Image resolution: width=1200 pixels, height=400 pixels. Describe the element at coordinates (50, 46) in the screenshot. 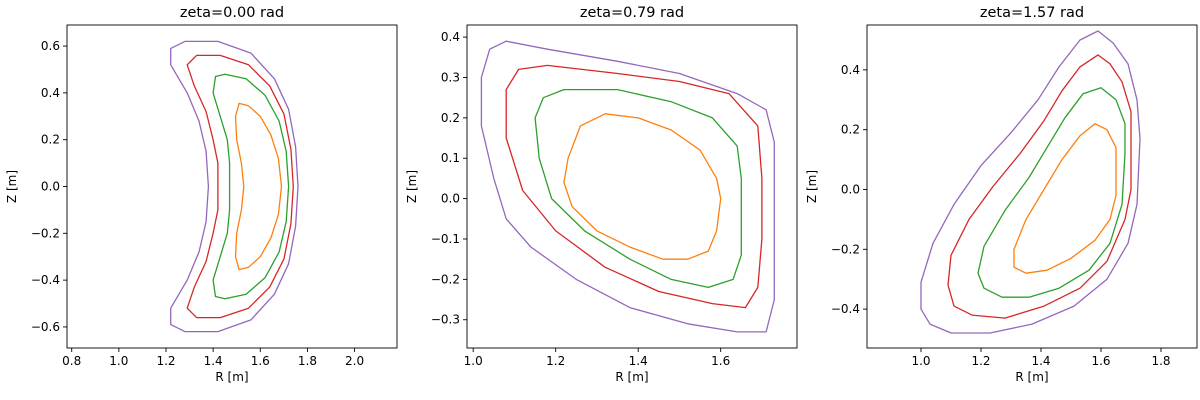

I see `y-tick-label: 0.6` at that location.